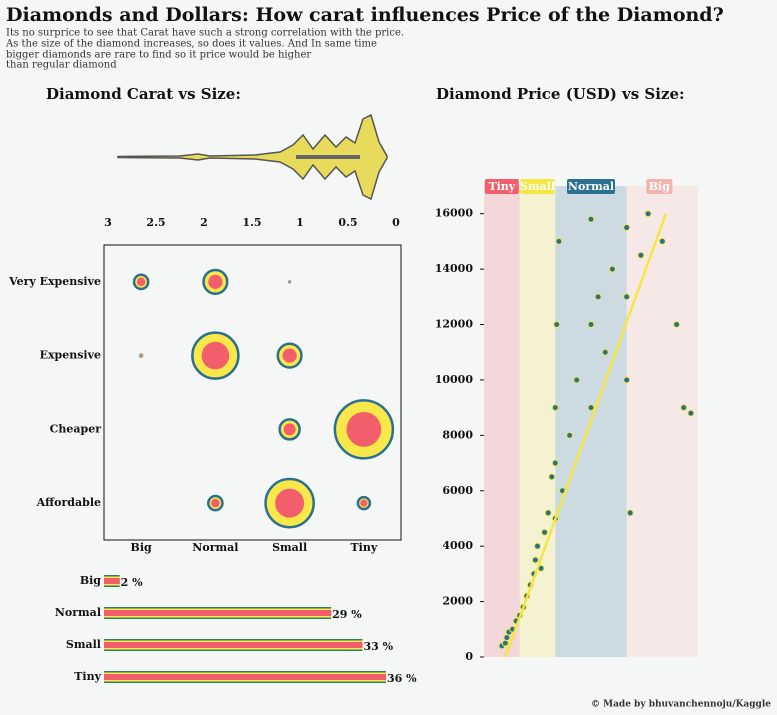  Describe the element at coordinates (586, 435) in the screenshot. I see `trend-line` at that location.